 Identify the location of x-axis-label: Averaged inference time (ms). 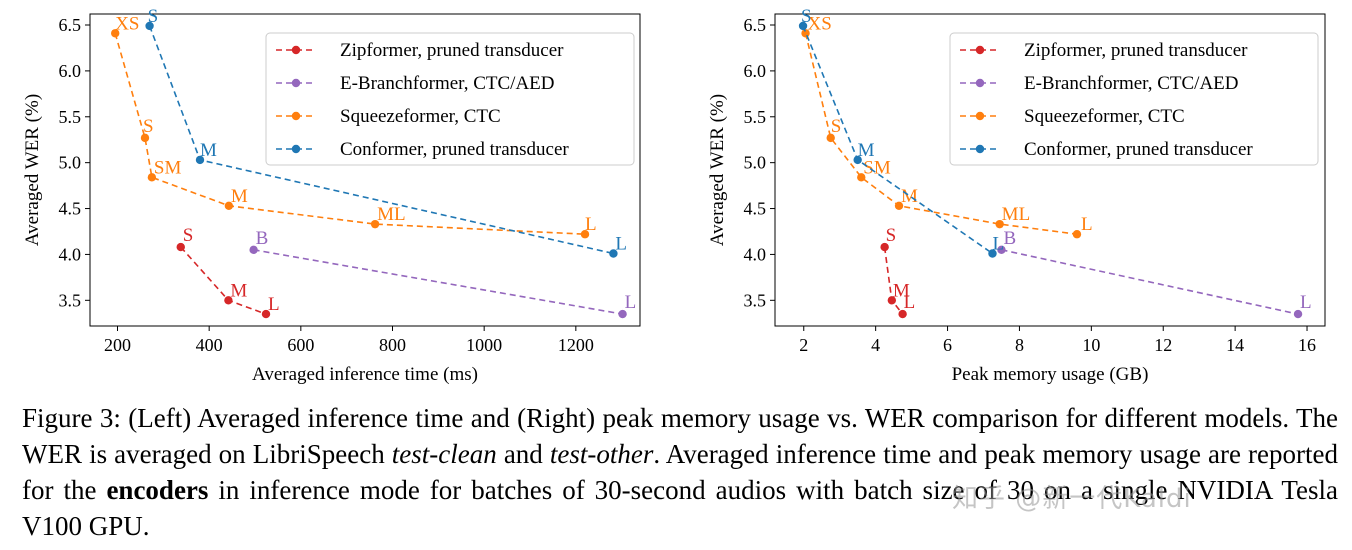
(365, 374).